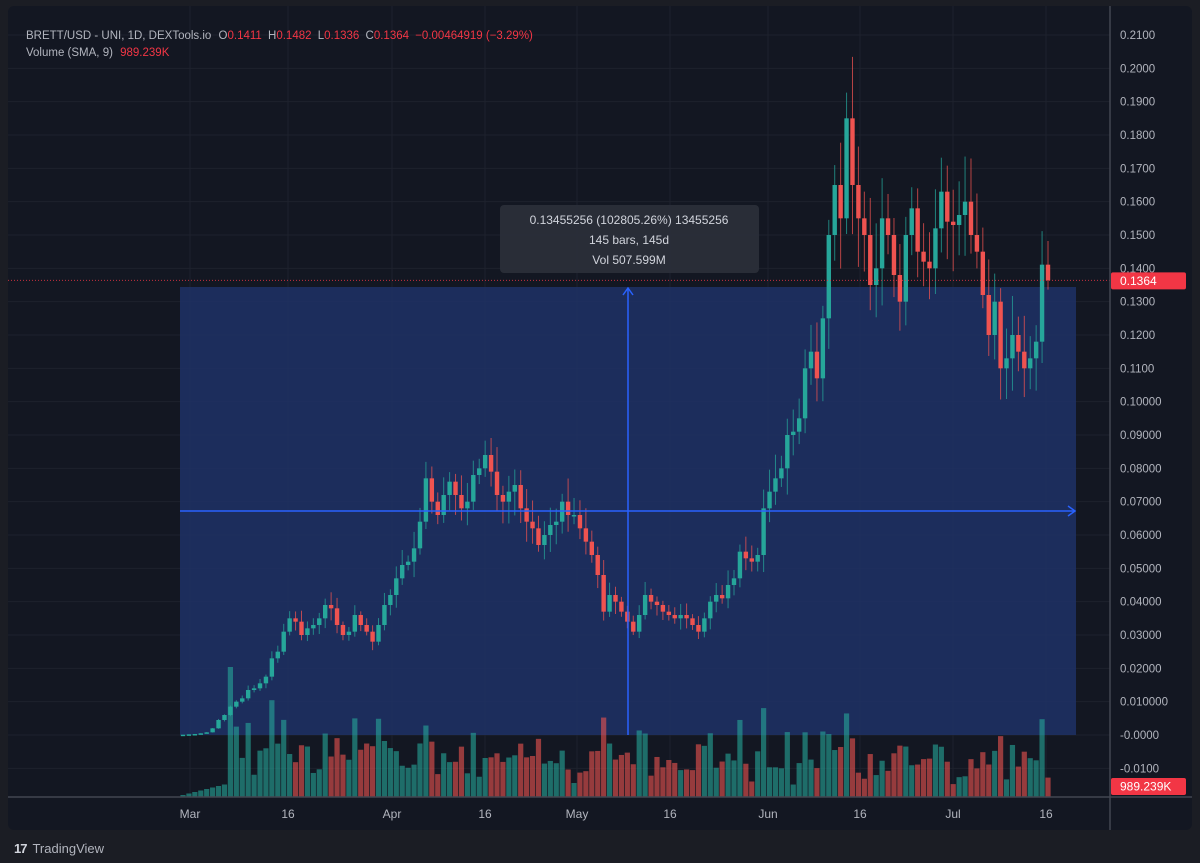 The width and height of the screenshot is (1200, 863). Describe the element at coordinates (1141, 603) in the screenshot. I see `price-axis-label: 0.04000` at that location.